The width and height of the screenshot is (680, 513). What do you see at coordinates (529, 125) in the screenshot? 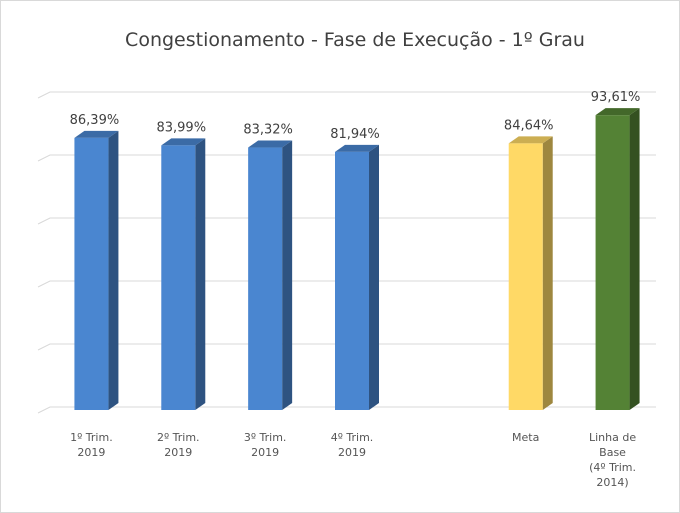
I see `data-label: 84,64%` at bounding box center [529, 125].